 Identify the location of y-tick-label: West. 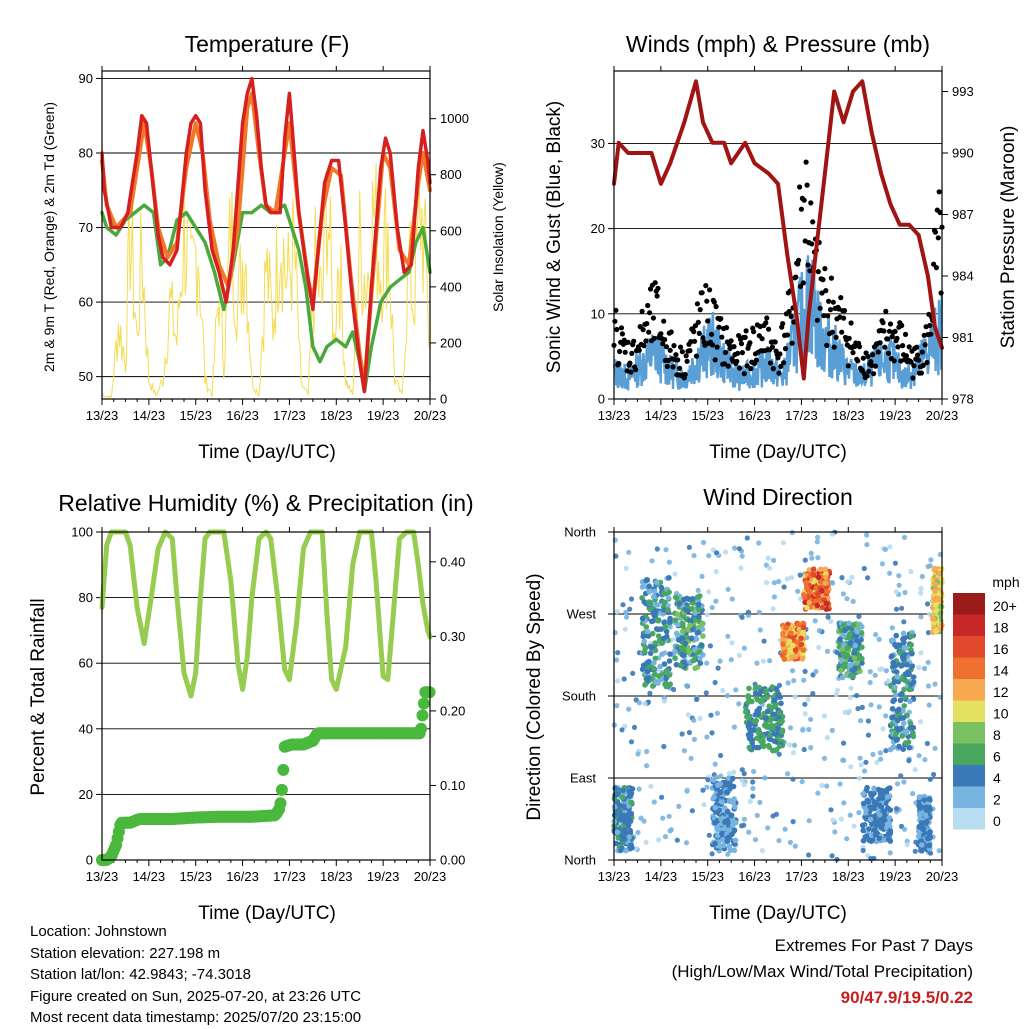
(582, 614).